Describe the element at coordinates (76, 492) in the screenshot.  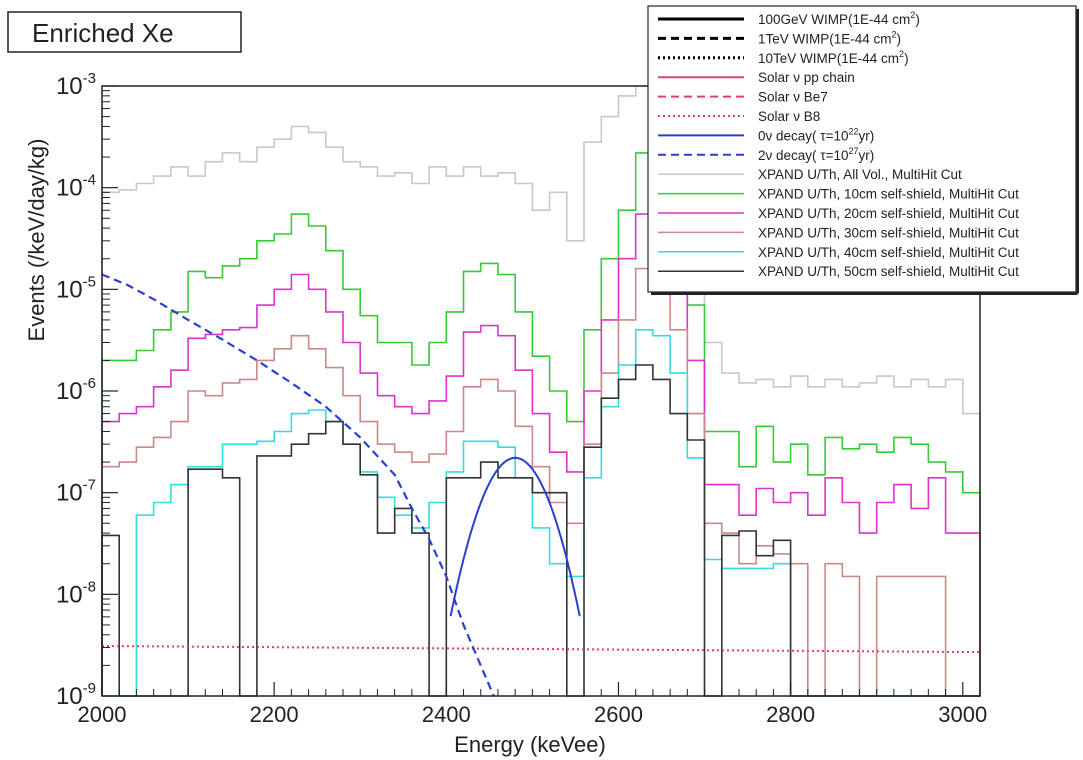
I see `y-tick-label: 10⁻⁷` at that location.